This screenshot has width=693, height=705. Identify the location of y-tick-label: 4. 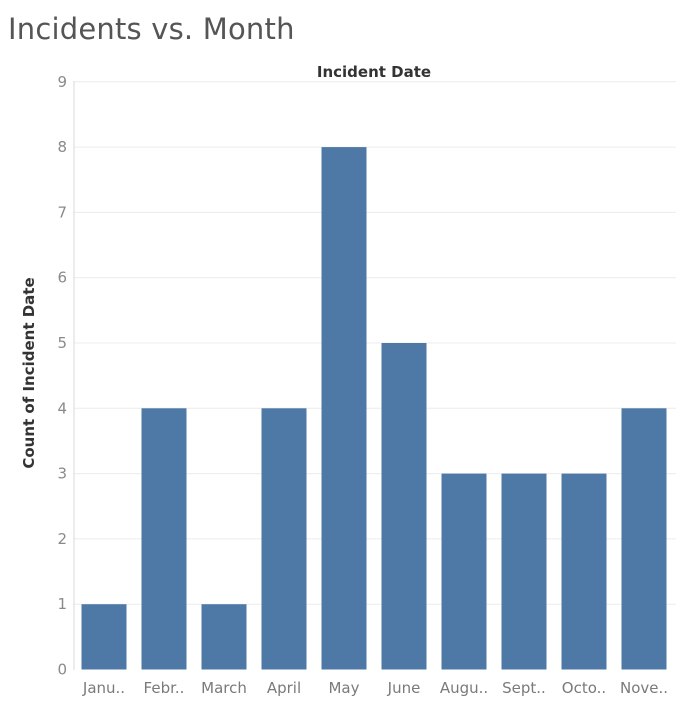
(62, 408).